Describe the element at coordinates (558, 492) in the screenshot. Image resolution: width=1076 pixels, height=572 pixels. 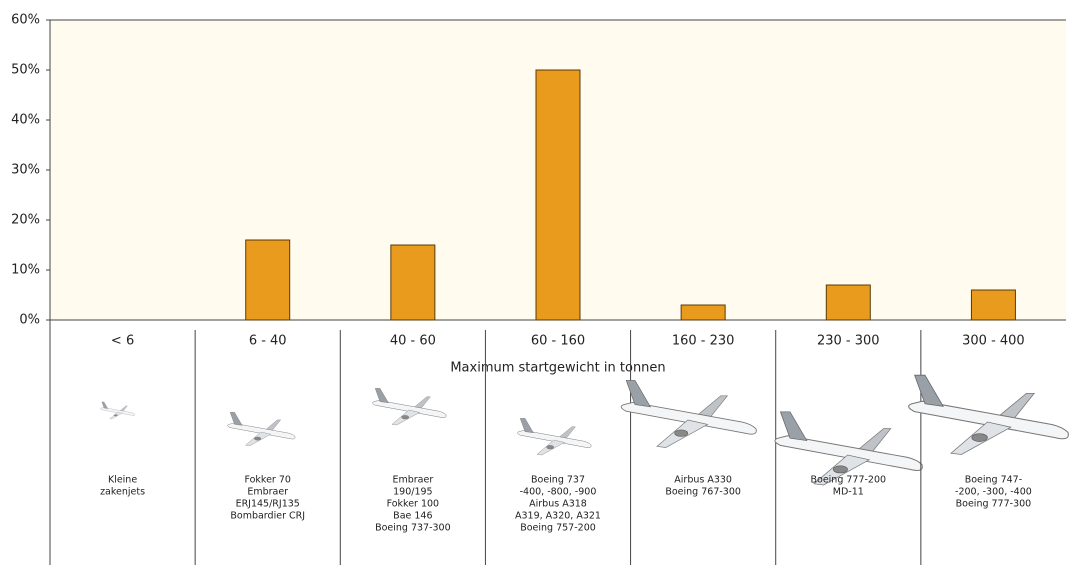
I see `aircraft-label: -400, -800, -900` at that location.